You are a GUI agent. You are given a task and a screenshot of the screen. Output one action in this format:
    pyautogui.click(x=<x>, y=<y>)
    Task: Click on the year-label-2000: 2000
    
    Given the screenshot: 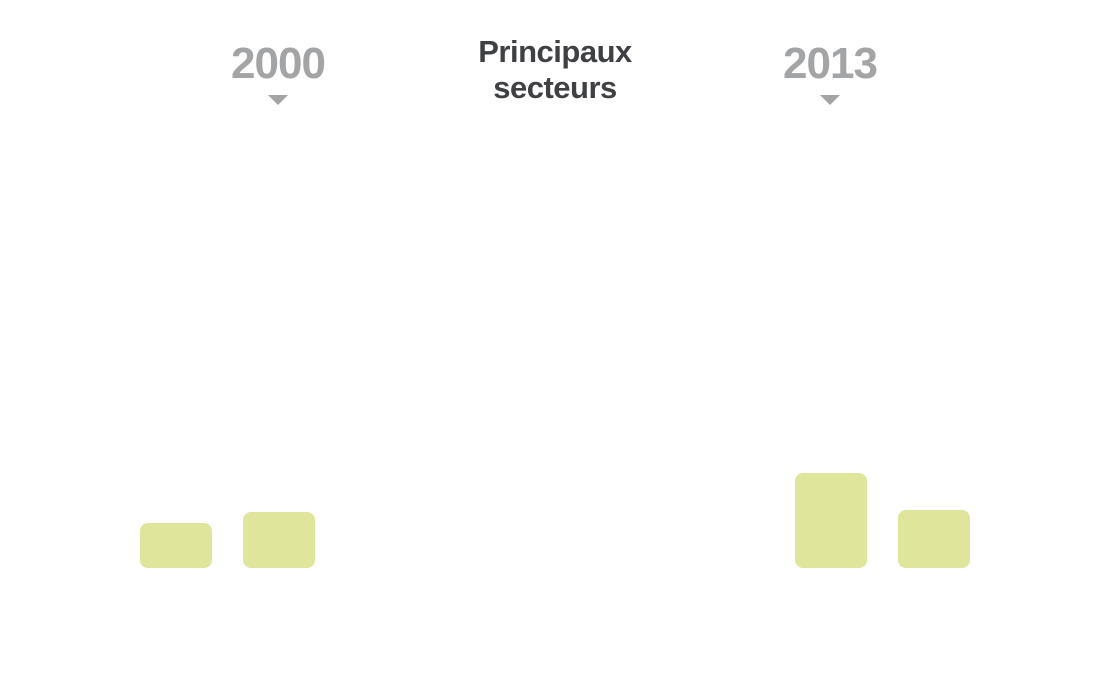 What is the action you would take?
    pyautogui.click(x=278, y=64)
    